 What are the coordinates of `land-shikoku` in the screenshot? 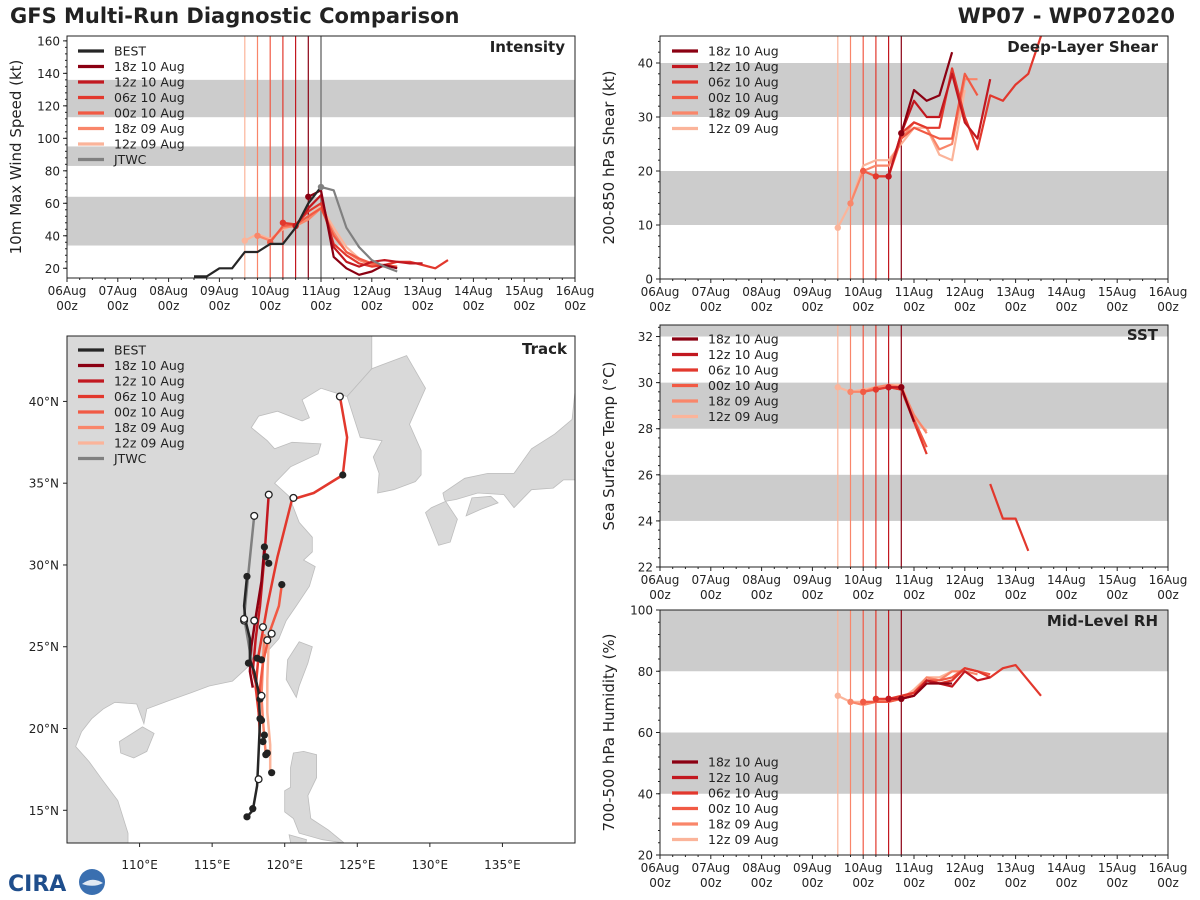 It's located at (482, 506).